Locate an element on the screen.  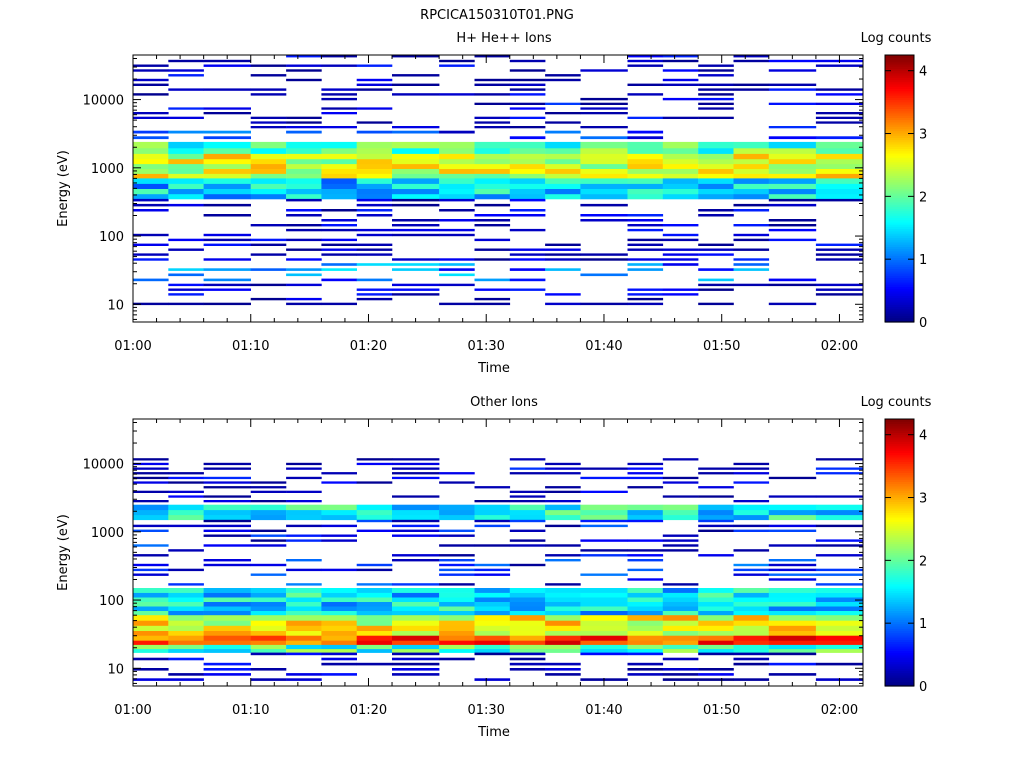
colorbar: 0 1 2 3 4 Log counts is located at coordinates (896, 181).